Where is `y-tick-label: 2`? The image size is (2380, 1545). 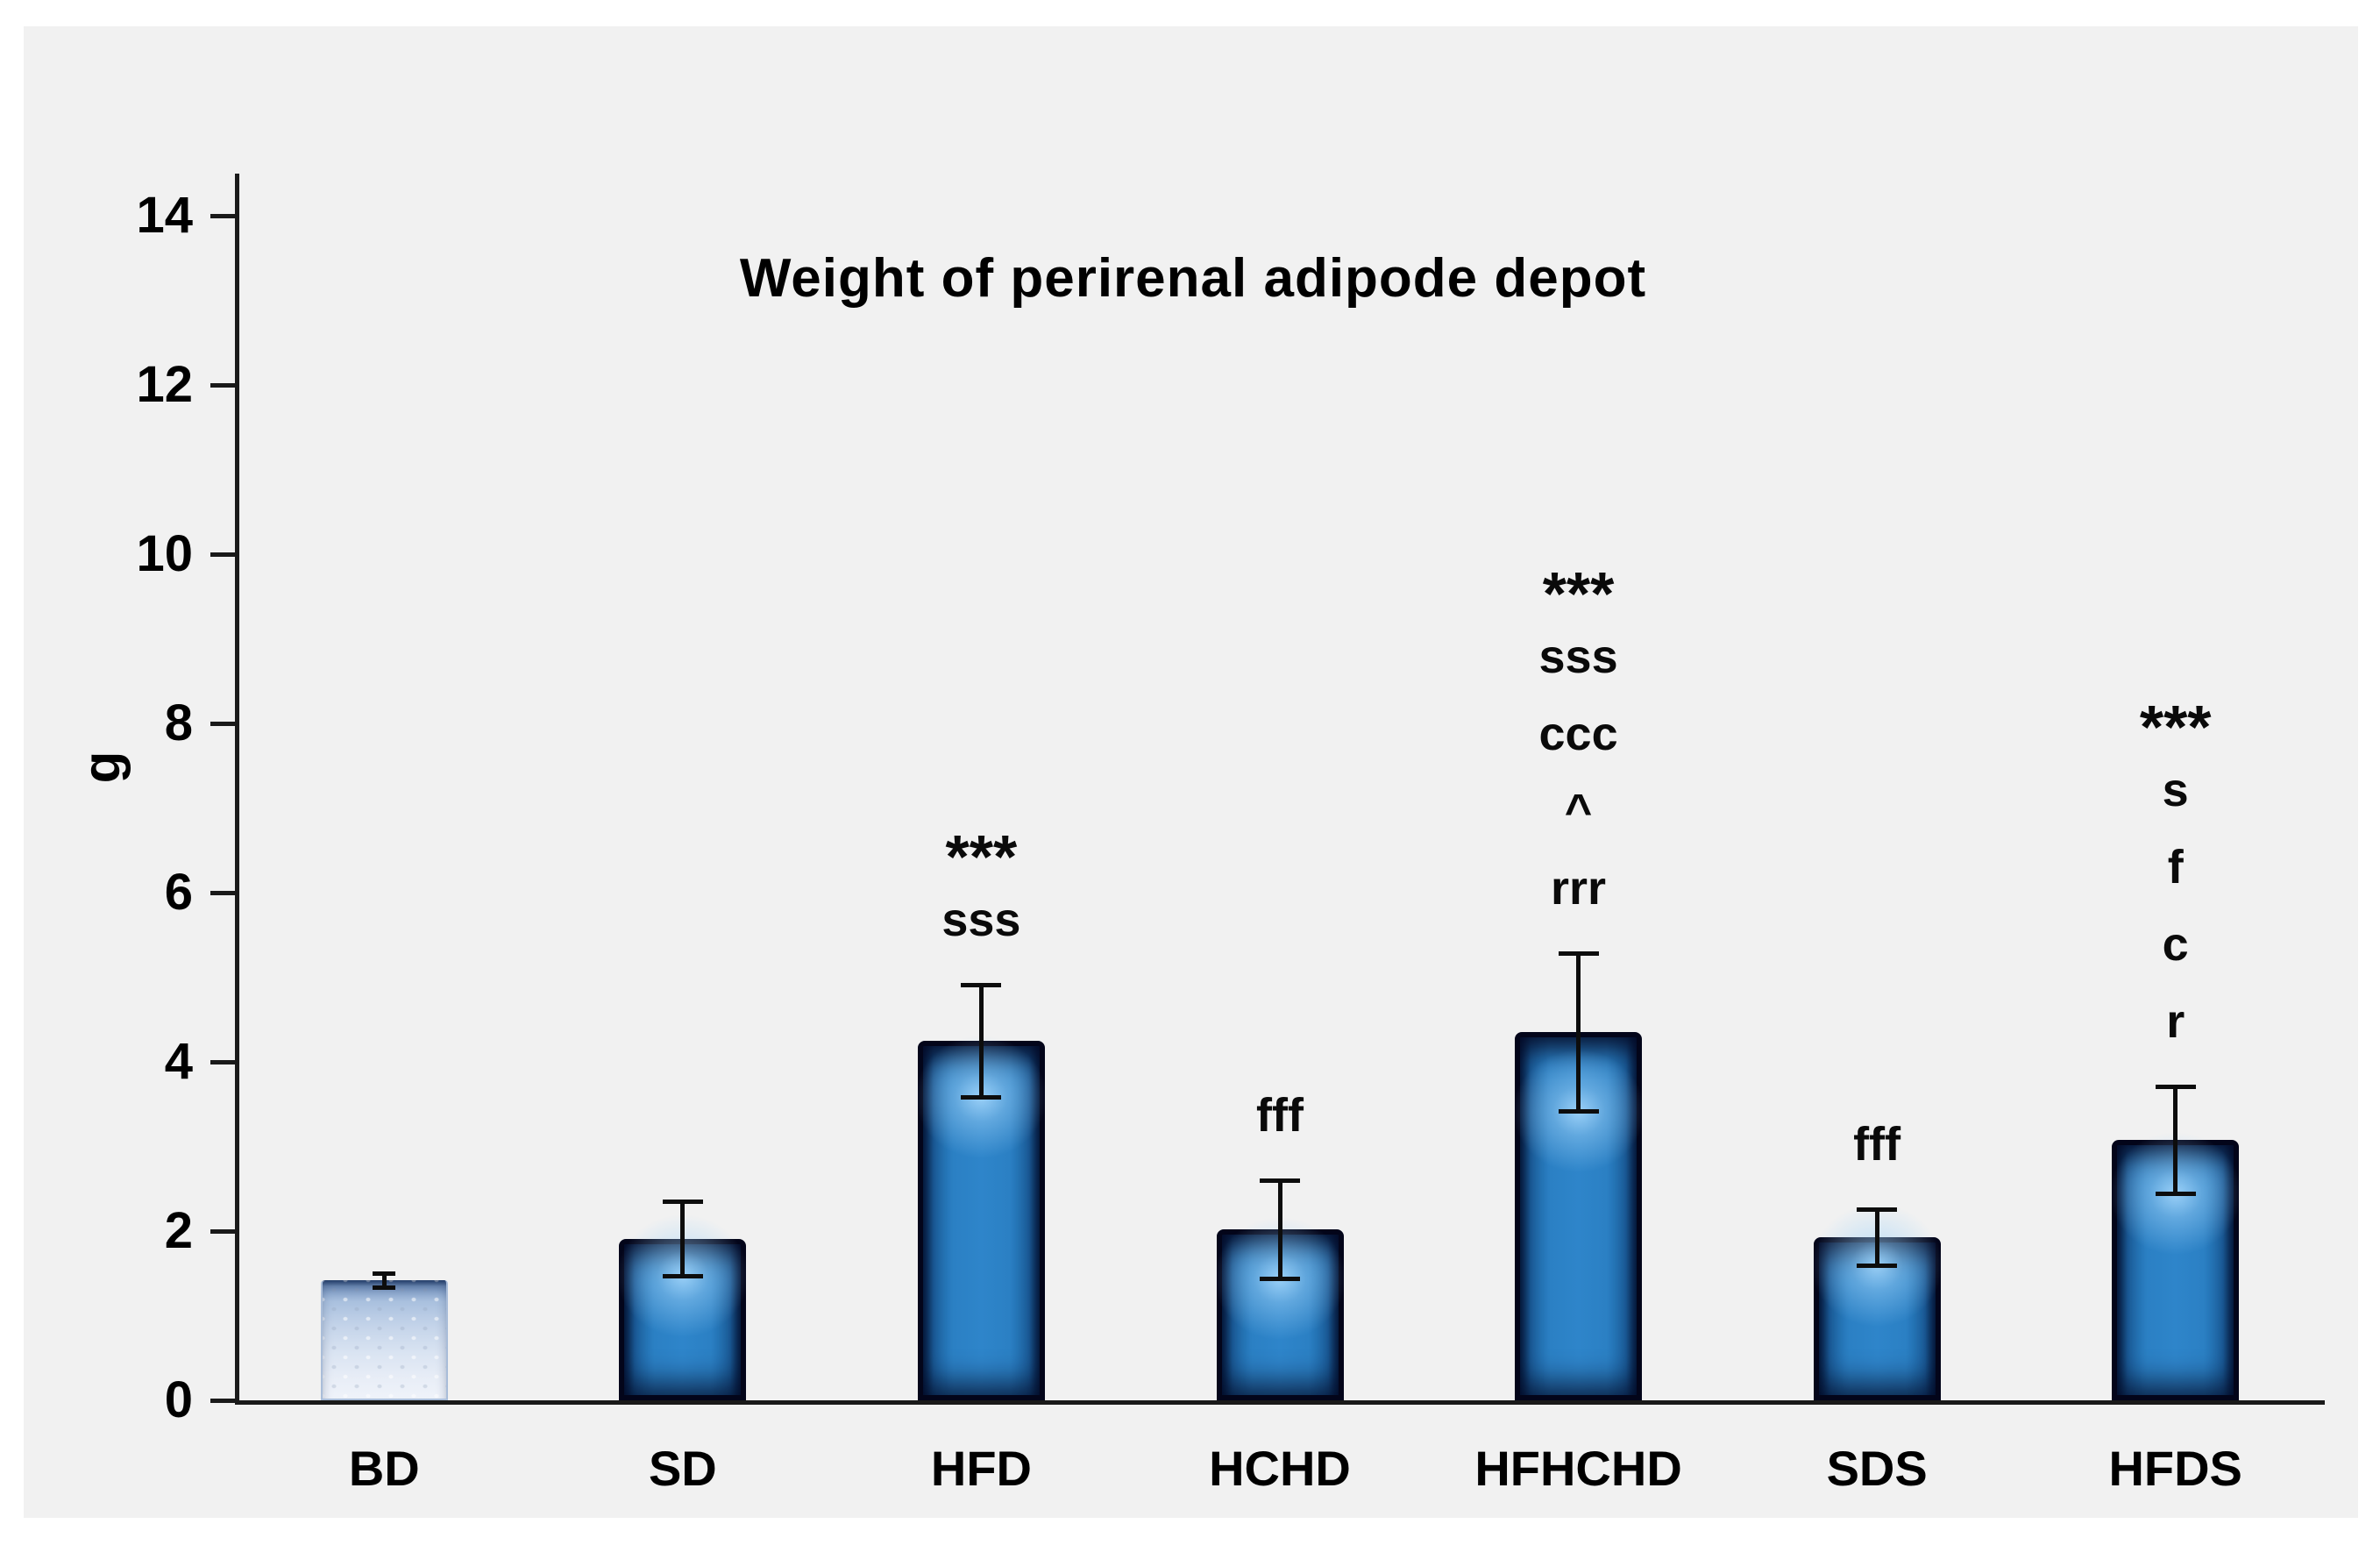 y-tick-label: 2 is located at coordinates (178, 1230).